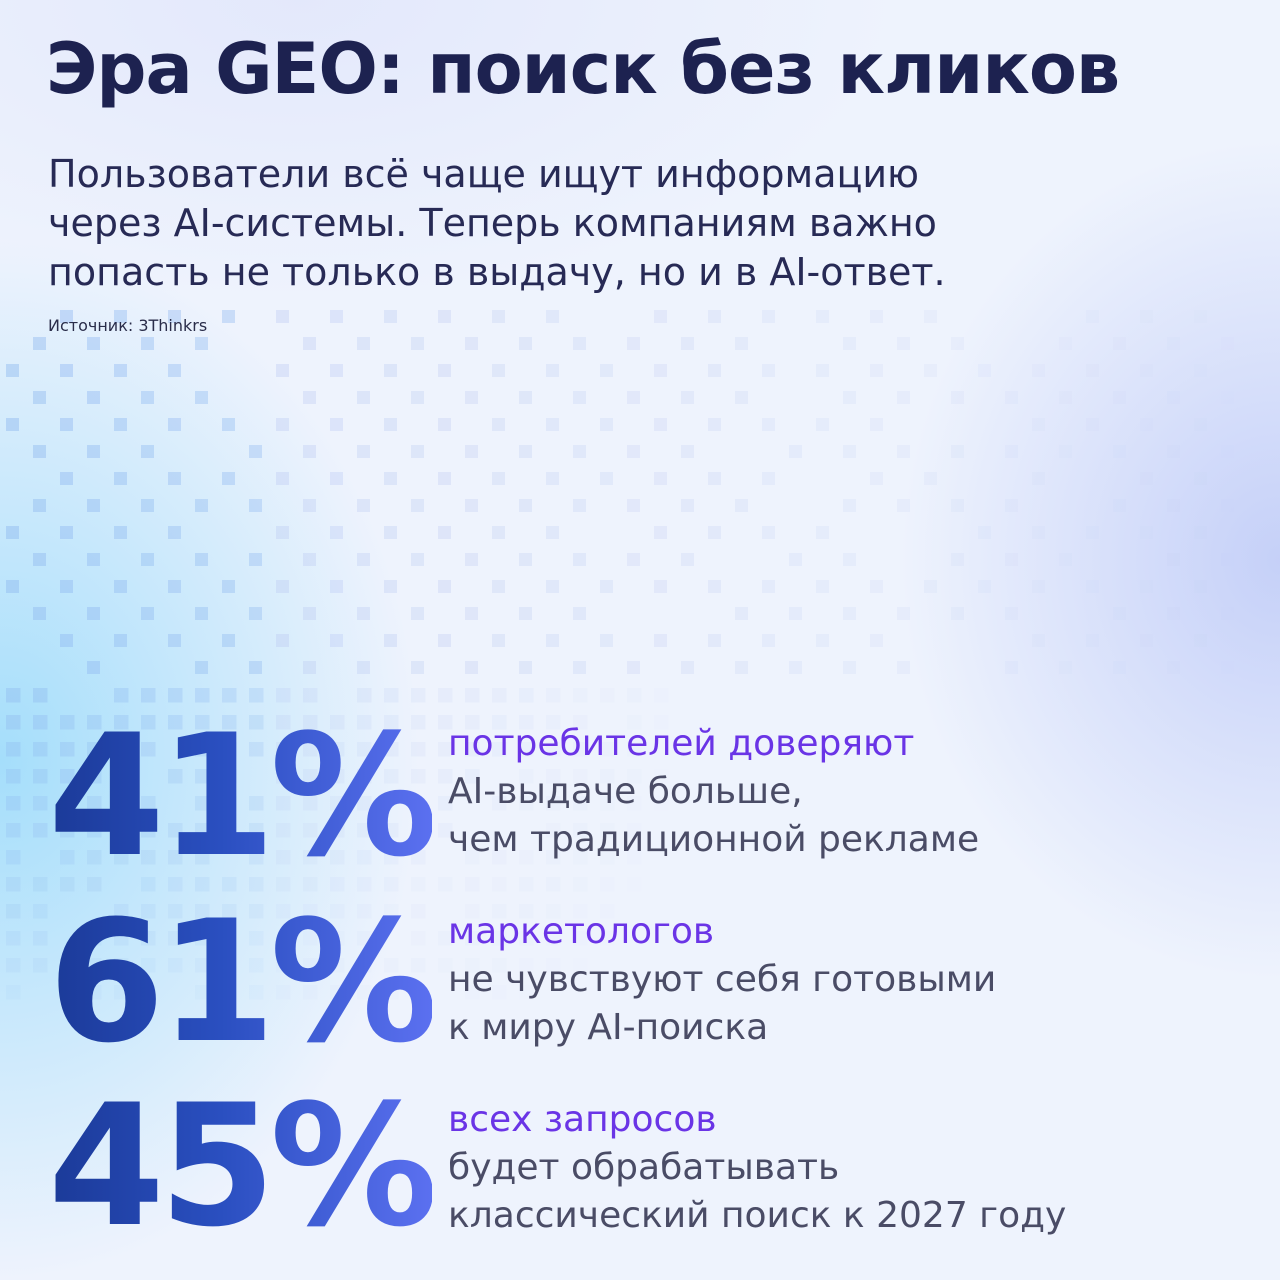 Image resolution: width=1280 pixels, height=1280 pixels. I want to click on subtitle-line: Пользователи всё чаще ищут информацию, so click(484, 174).